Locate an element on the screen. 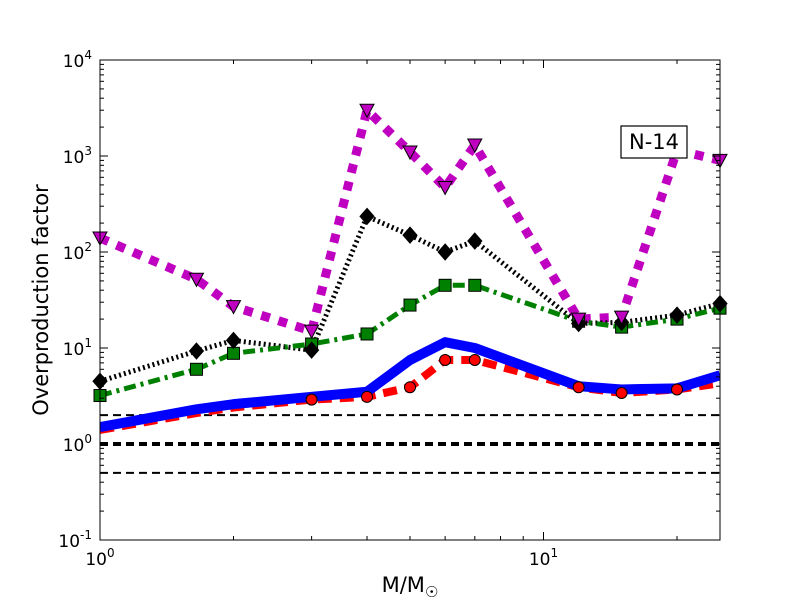  y-tick-label-2: 10¹ is located at coordinates (77, 348).